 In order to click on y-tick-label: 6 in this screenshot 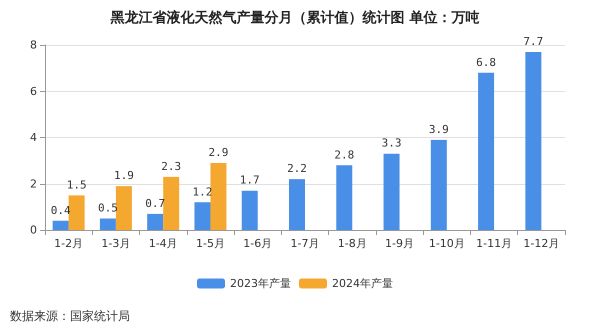, I will do `click(33, 91)`.